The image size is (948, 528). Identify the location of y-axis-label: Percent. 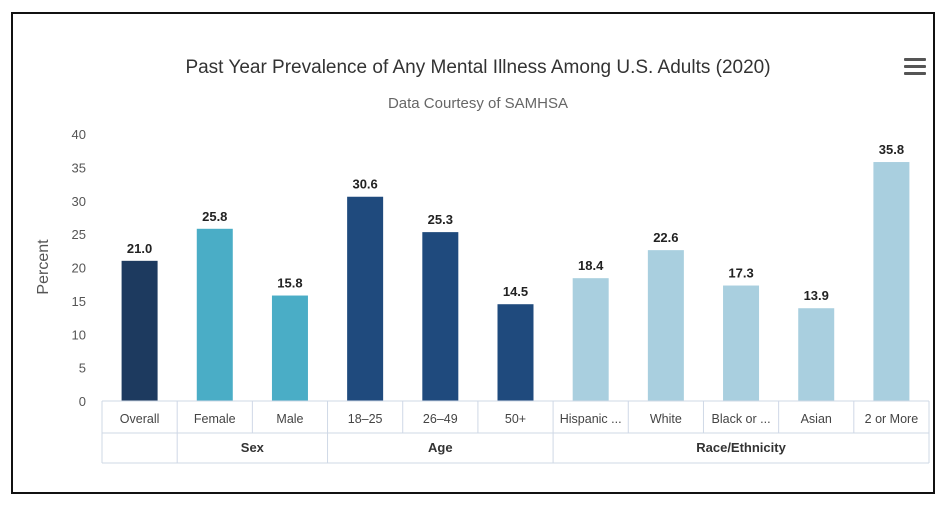
(43, 267).